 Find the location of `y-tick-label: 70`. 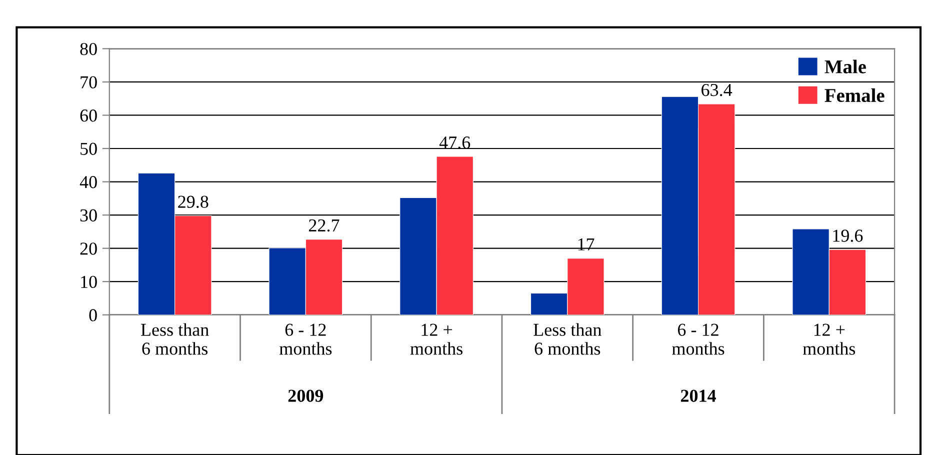

y-tick-label: 70 is located at coordinates (88, 82).